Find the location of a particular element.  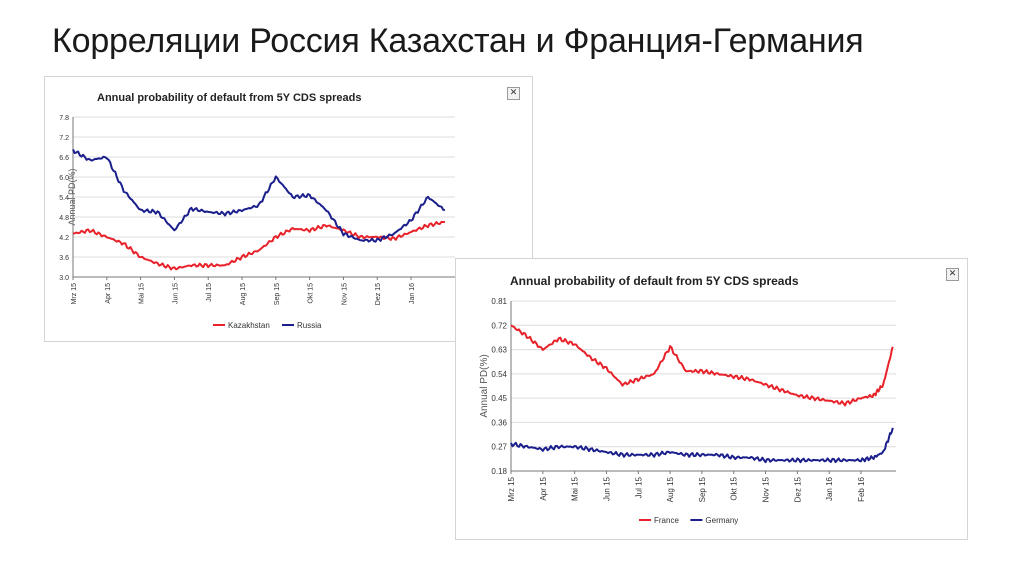

legend-label-kazakhstan: Kazakhstan is located at coordinates (249, 325).